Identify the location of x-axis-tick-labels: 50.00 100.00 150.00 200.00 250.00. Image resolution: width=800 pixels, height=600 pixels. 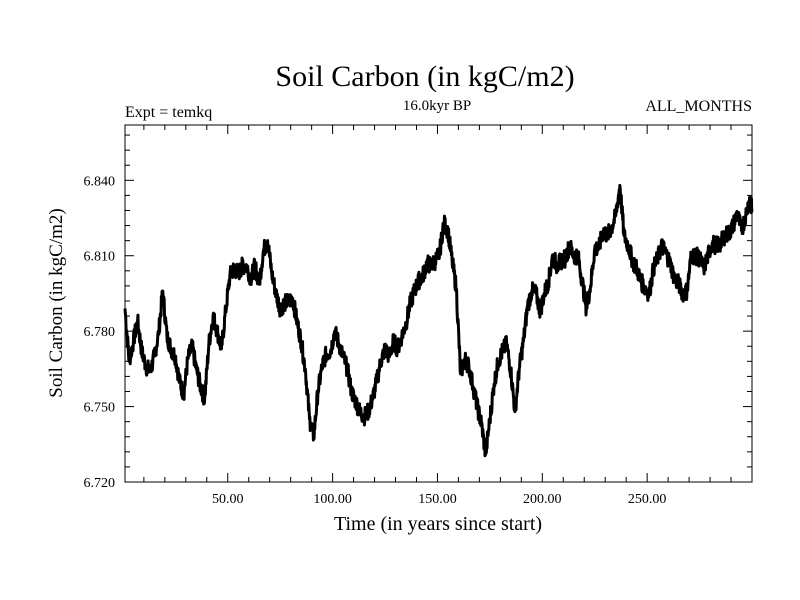
(439, 499).